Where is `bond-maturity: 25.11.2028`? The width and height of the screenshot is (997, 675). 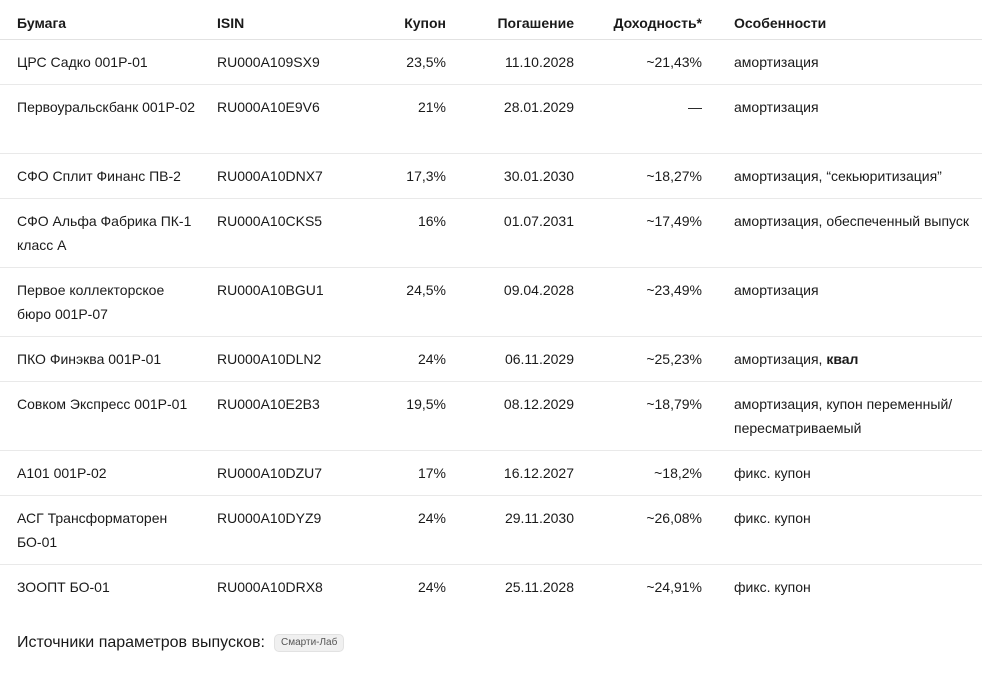
bond-maturity: 25.11.2028 is located at coordinates (539, 587).